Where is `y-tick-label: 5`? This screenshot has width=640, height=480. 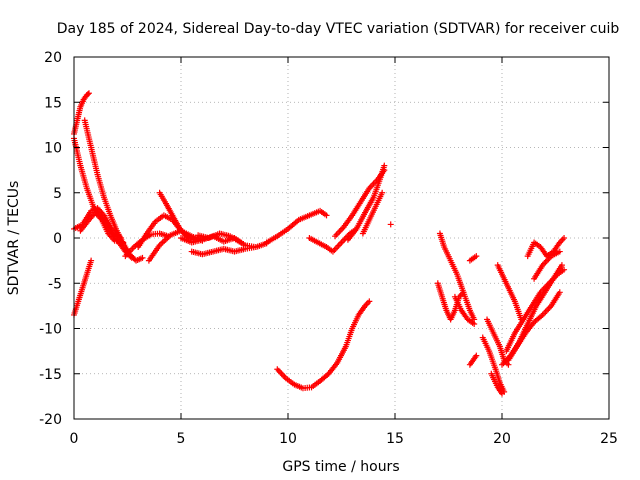 y-tick-label: 5 is located at coordinates (57, 194).